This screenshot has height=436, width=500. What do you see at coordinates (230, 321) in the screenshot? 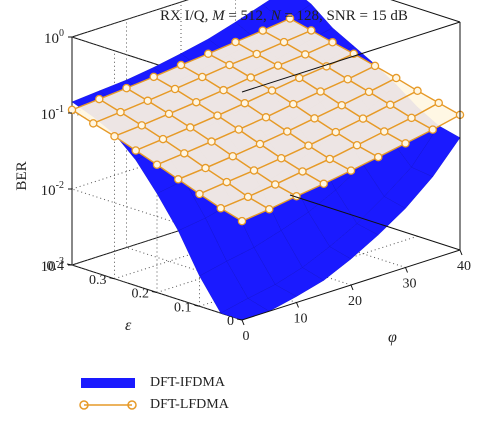
I see `eps-tick-label: 0` at bounding box center [230, 321].